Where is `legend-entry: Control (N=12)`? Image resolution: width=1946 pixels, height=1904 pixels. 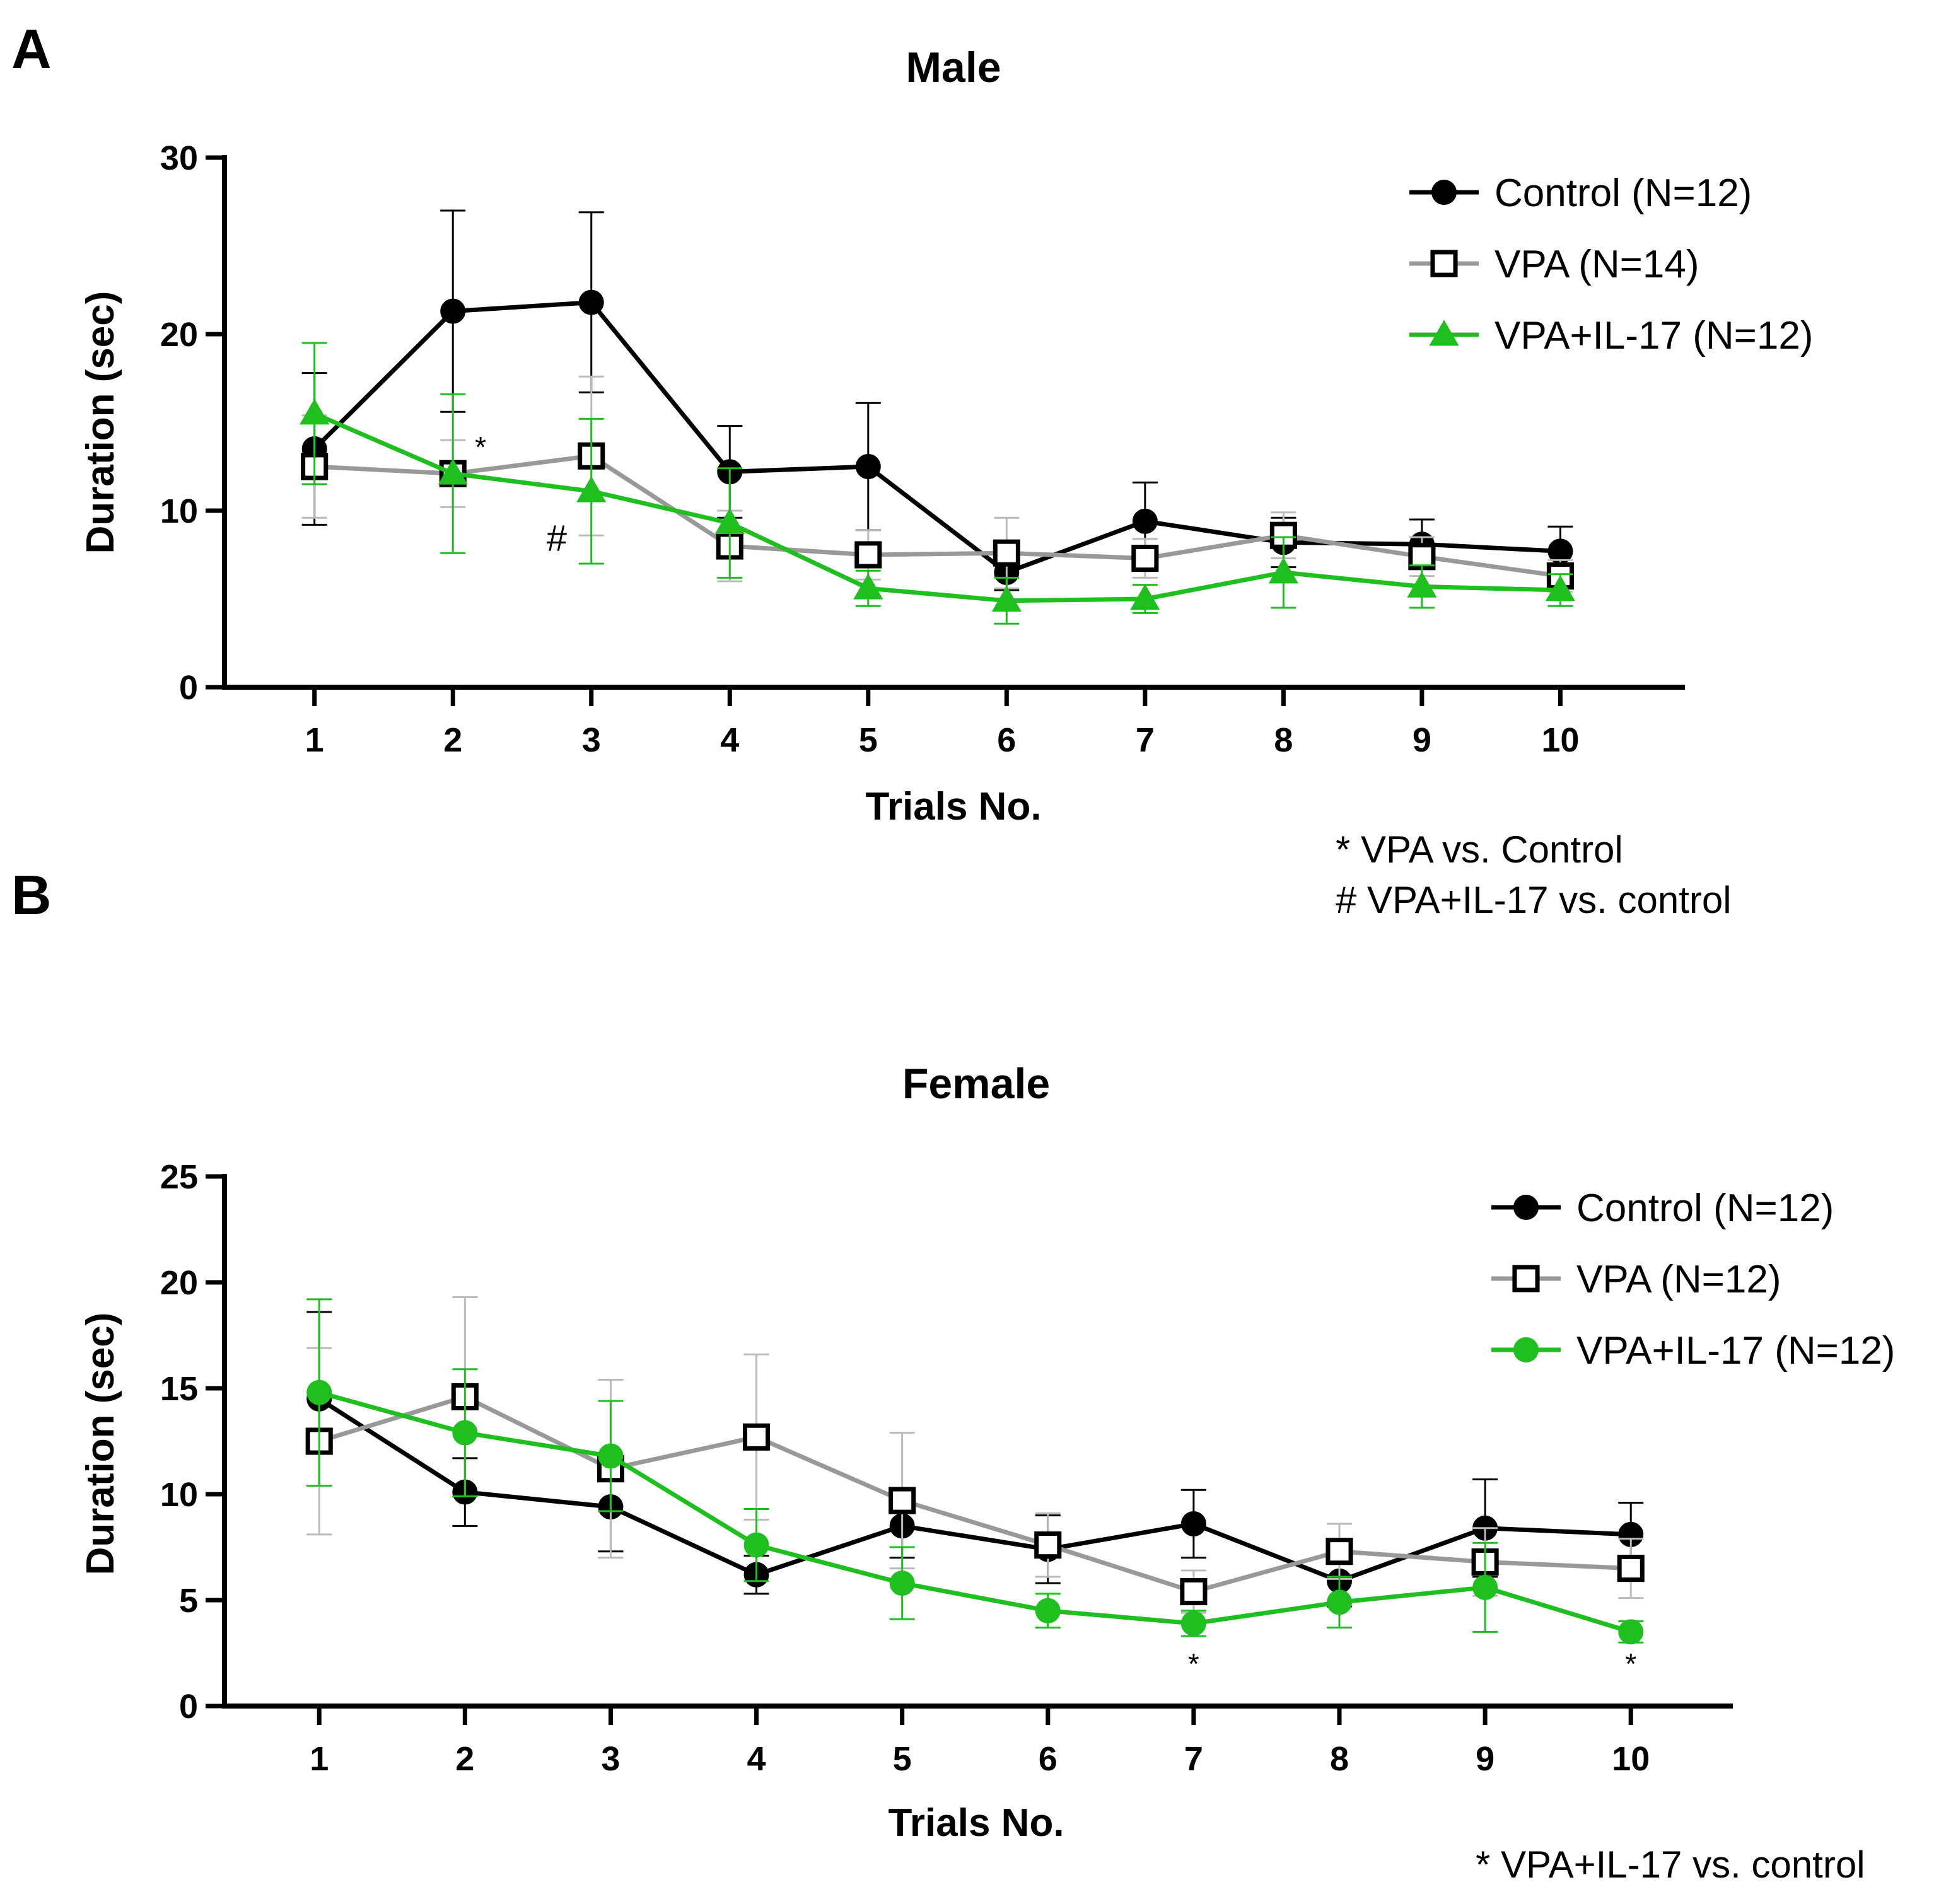 legend-entry: Control (N=12) is located at coordinates (1580, 193).